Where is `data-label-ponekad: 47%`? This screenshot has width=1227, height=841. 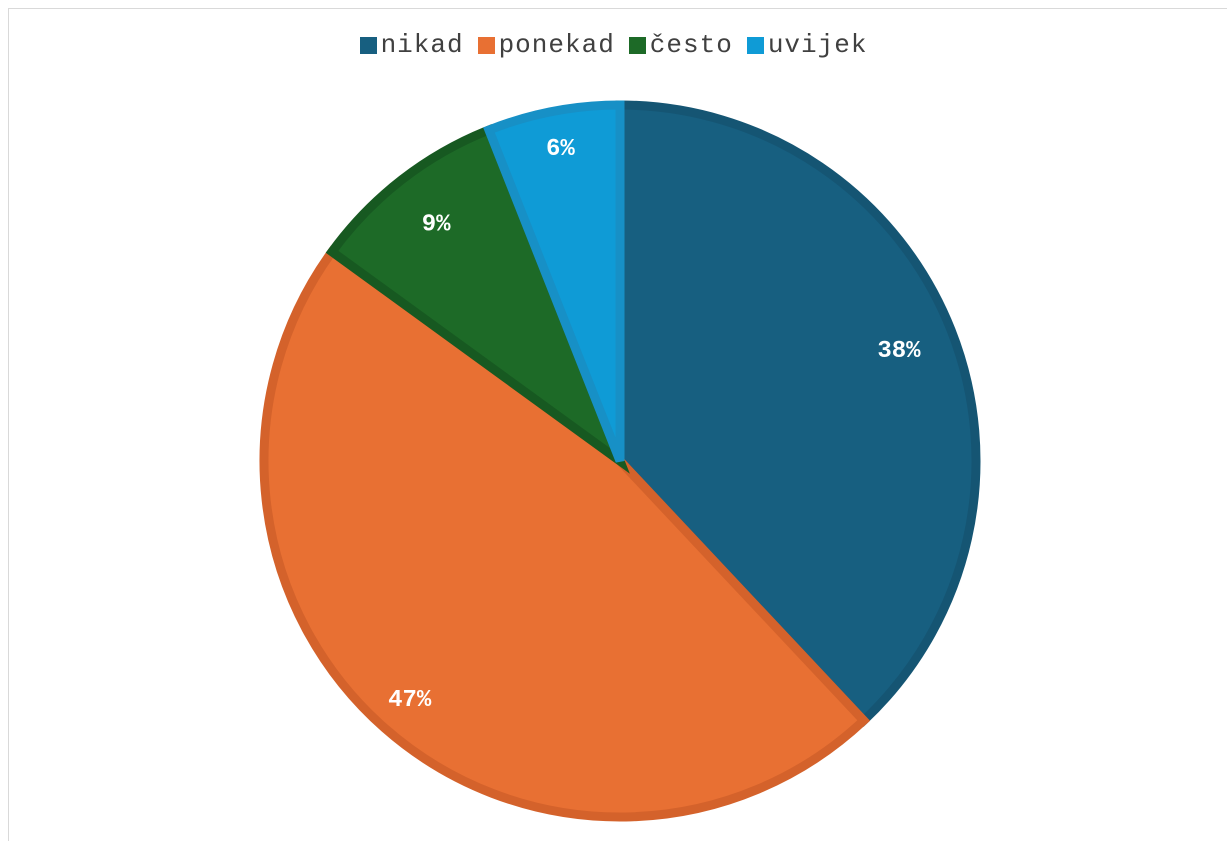 data-label-ponekad: 47% is located at coordinates (410, 700).